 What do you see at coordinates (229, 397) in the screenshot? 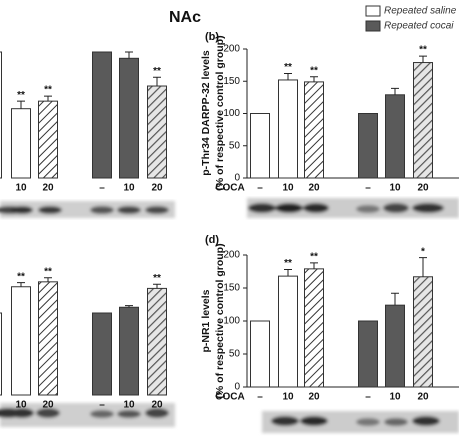
I see `x-axis-label: COCA` at bounding box center [229, 397].